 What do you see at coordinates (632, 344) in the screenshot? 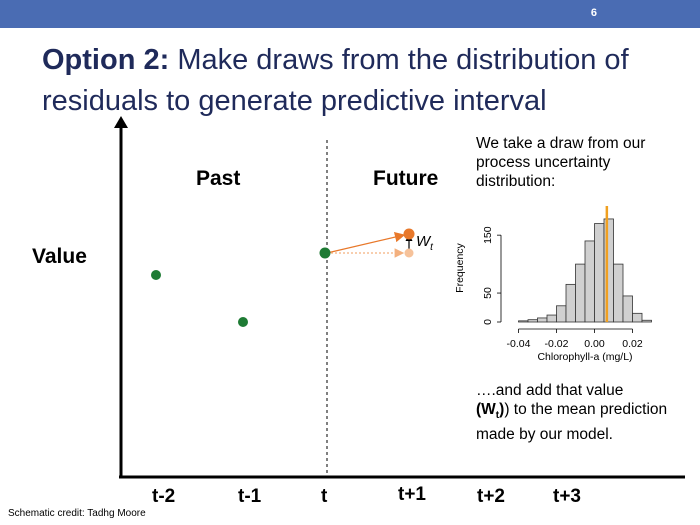
I see `histogram-x-tick-label: 0.02` at bounding box center [632, 344].